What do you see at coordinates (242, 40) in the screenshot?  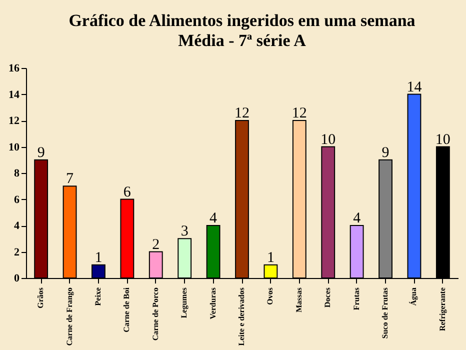 I see `chart-subtitle: Média - 7ª série A` at bounding box center [242, 40].